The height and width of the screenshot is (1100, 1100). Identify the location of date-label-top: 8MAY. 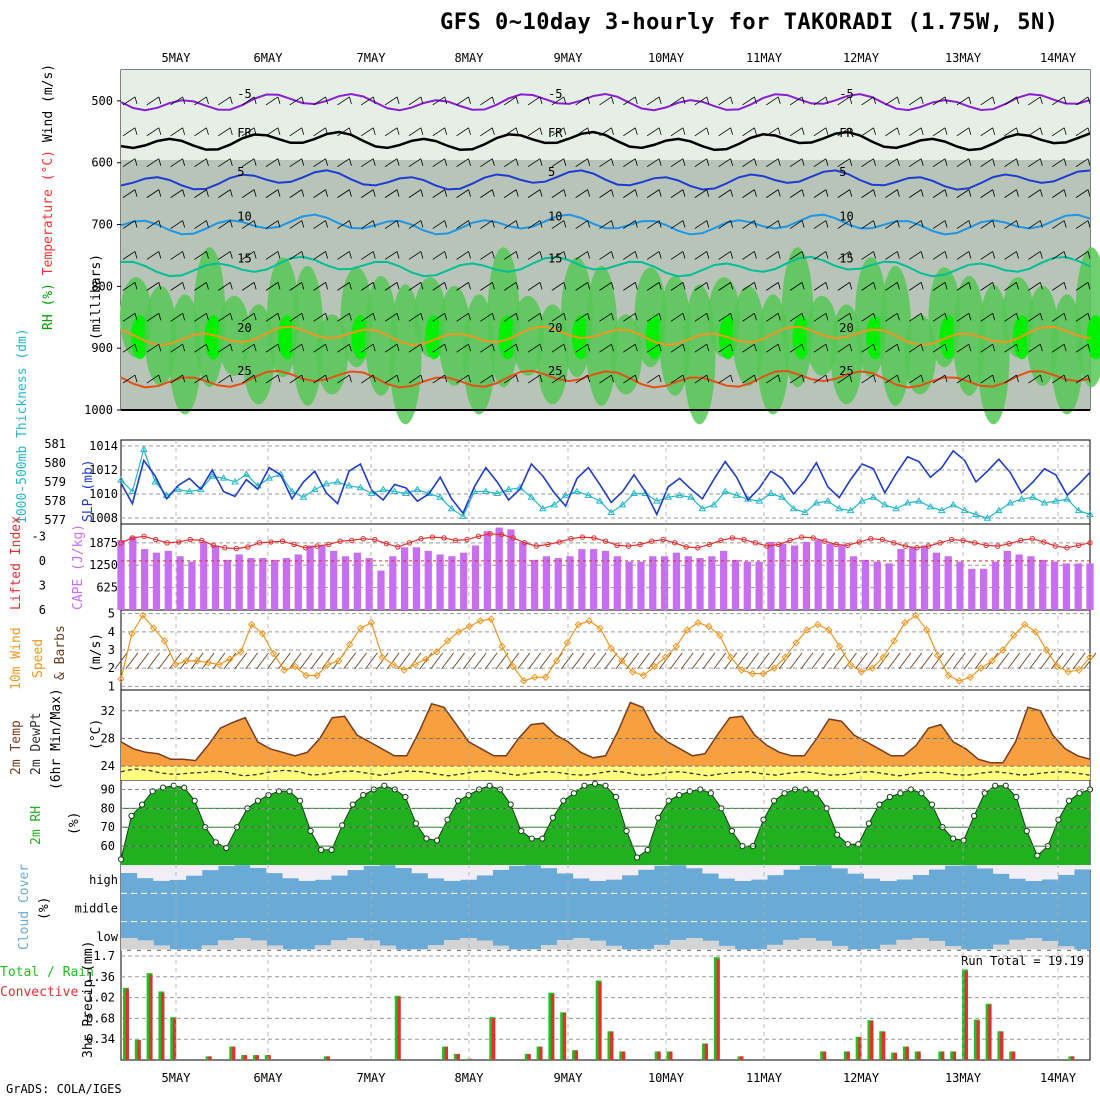
(470, 58).